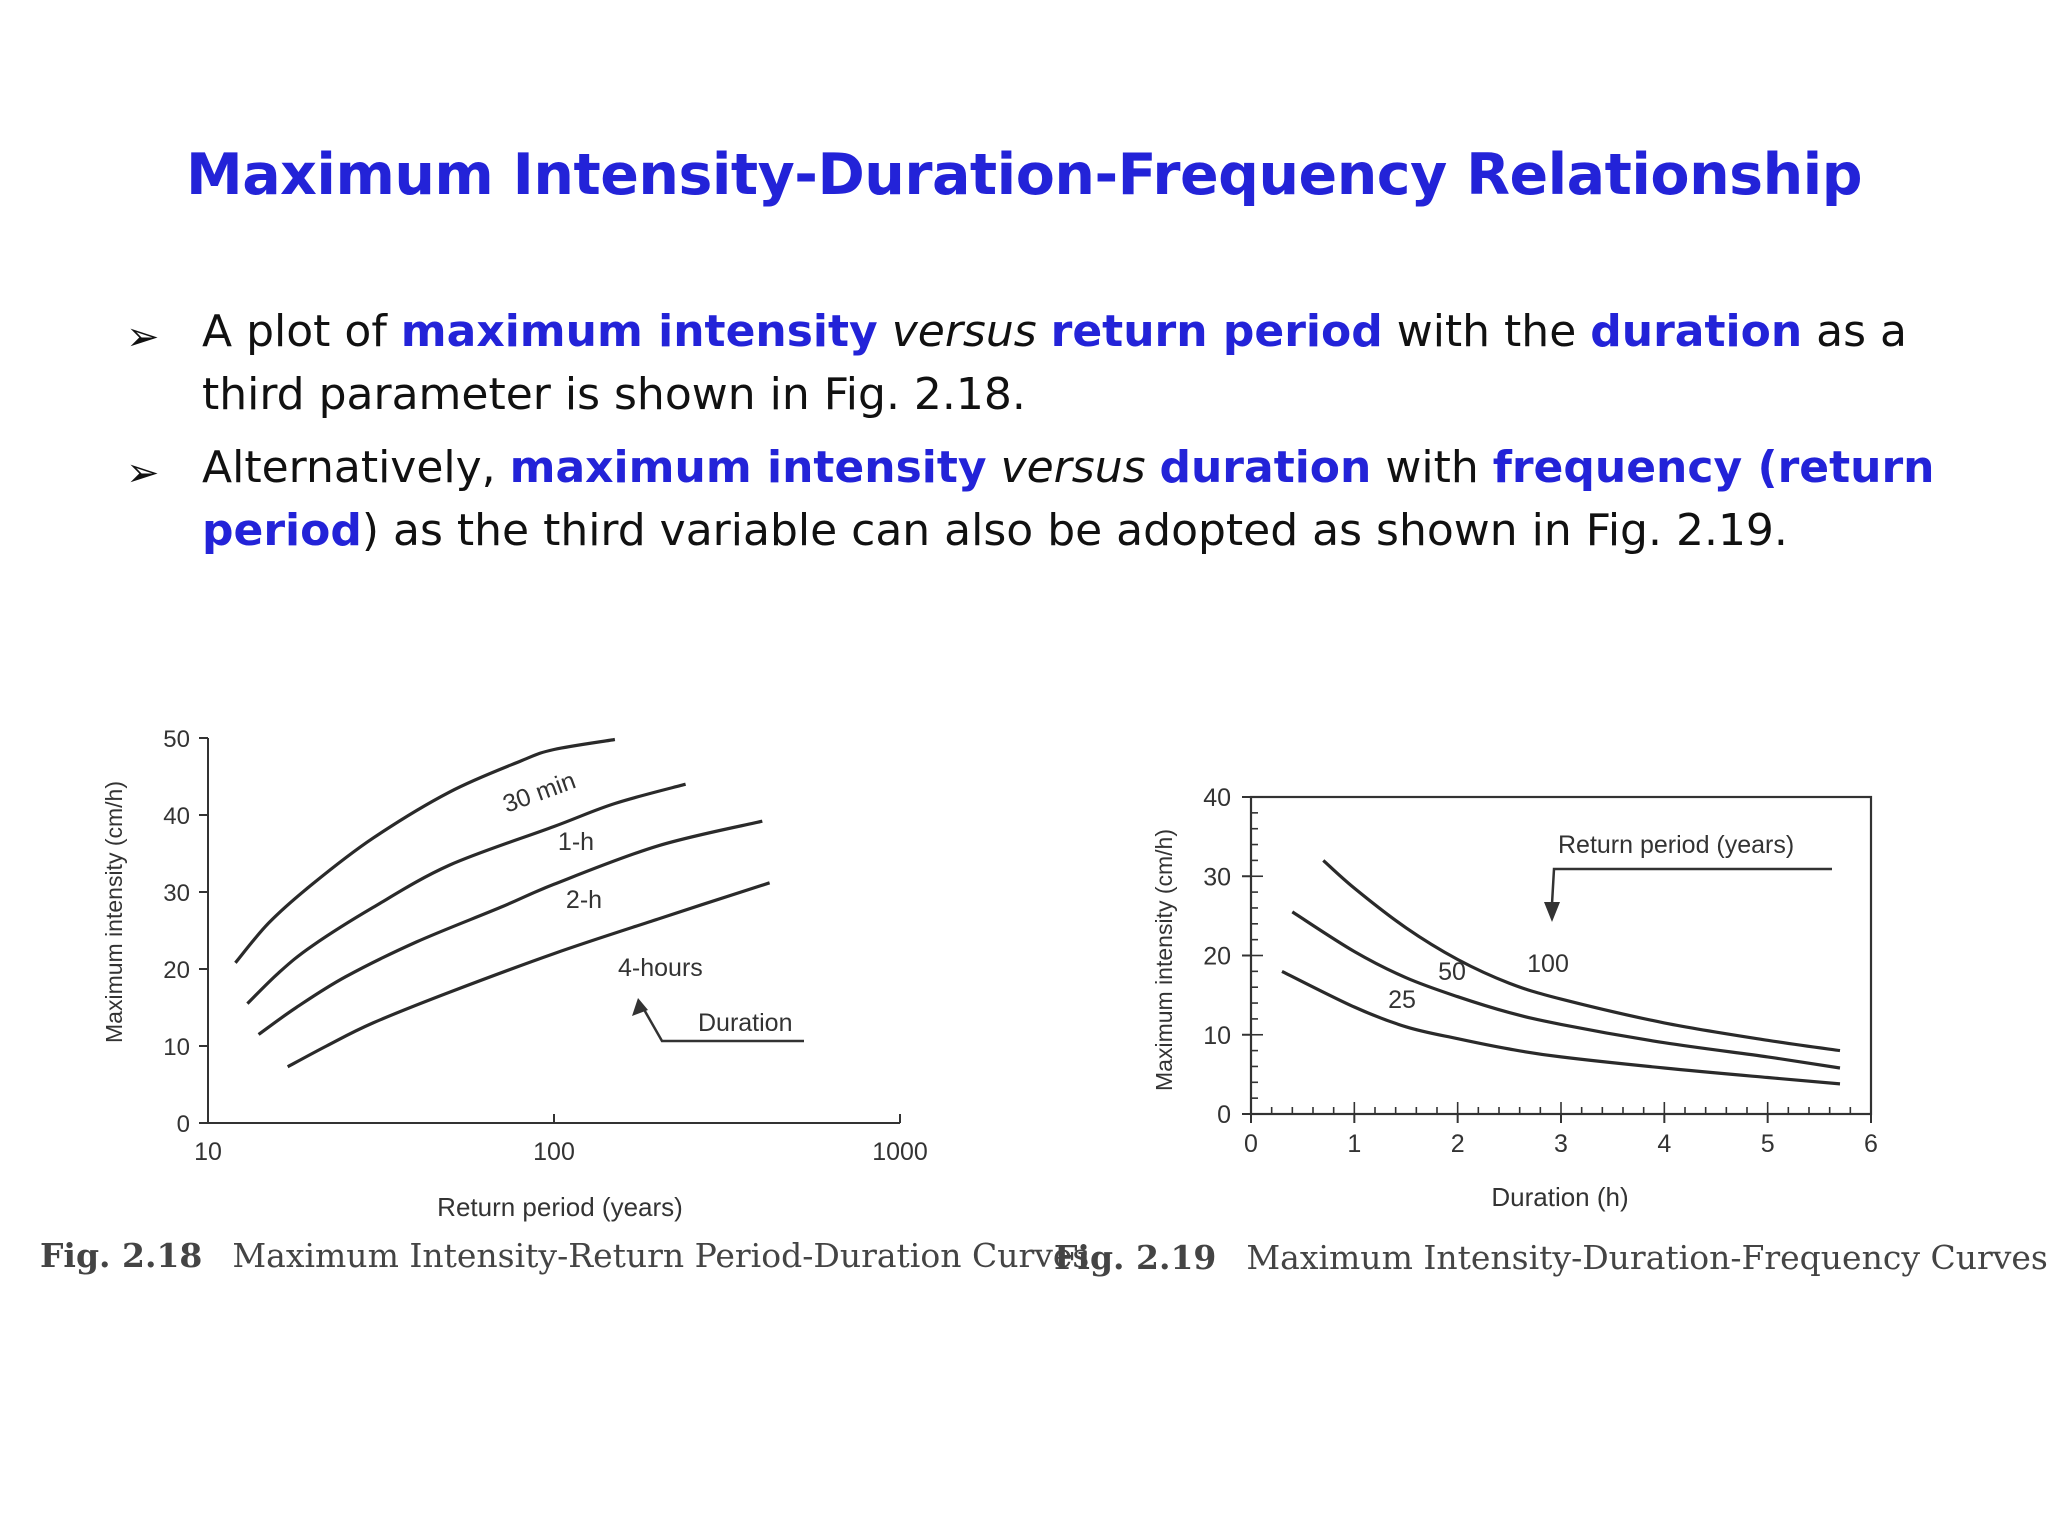 Image resolution: width=2048 pixels, height=1536 pixels. What do you see at coordinates (176, 739) in the screenshot?
I see `y-tick-label: 50` at bounding box center [176, 739].